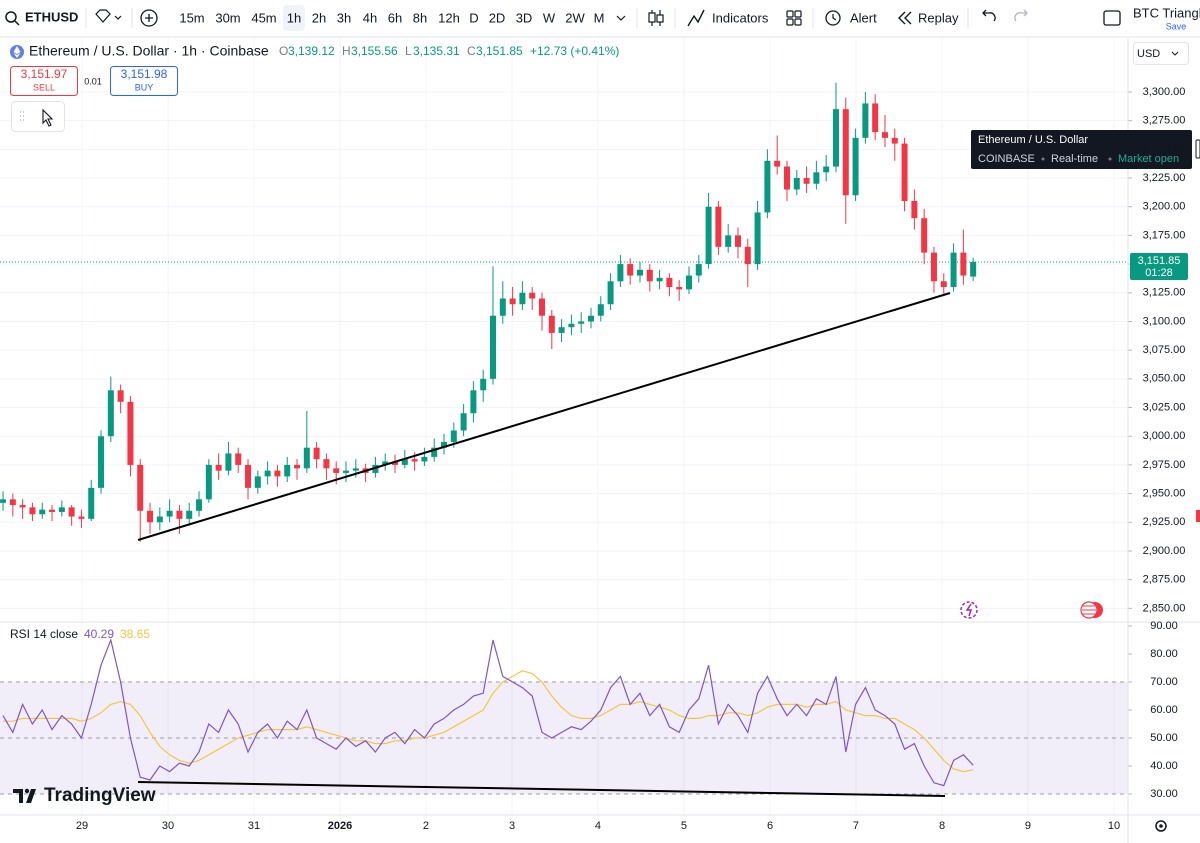  I want to click on interval-button: 2h, so click(319, 17).